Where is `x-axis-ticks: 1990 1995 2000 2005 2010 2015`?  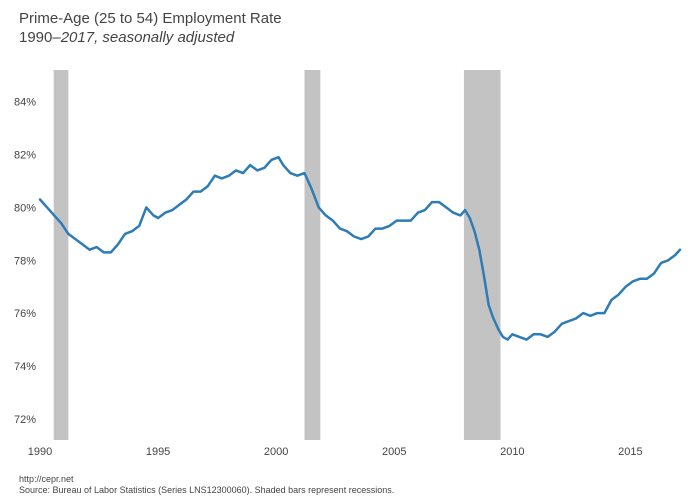 x-axis-ticks: 1990 1995 2000 2005 2010 2015 is located at coordinates (335, 452).